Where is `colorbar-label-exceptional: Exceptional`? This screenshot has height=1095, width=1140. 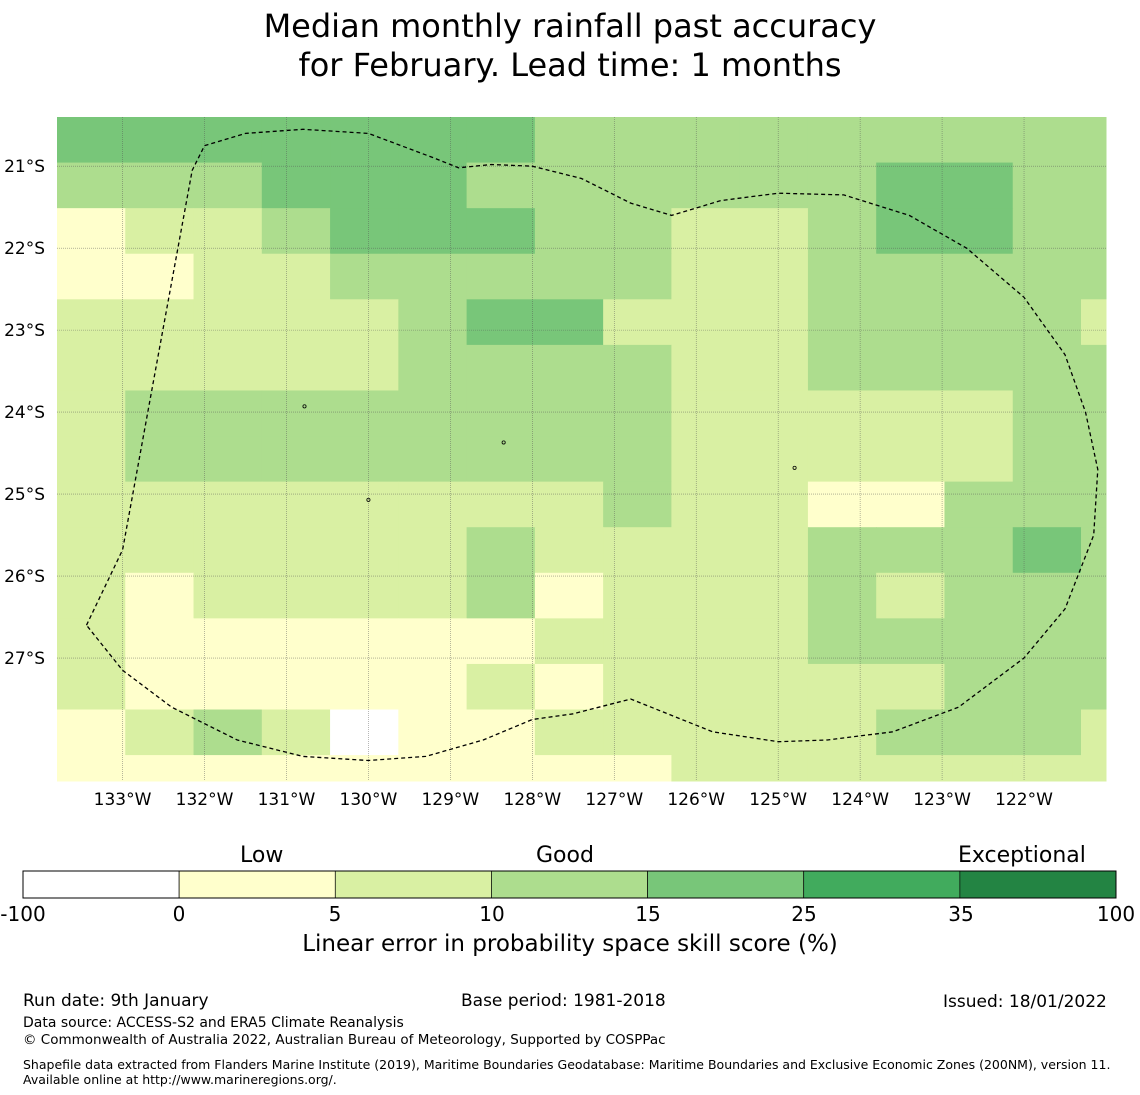 colorbar-label-exceptional: Exceptional is located at coordinates (1022, 855).